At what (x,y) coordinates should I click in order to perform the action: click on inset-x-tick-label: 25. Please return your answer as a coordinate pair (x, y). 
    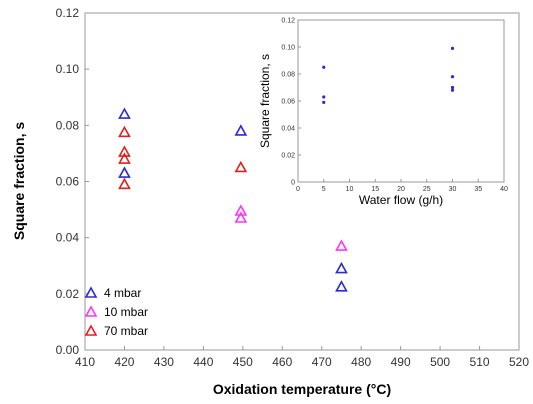
    Looking at the image, I should click on (427, 189).